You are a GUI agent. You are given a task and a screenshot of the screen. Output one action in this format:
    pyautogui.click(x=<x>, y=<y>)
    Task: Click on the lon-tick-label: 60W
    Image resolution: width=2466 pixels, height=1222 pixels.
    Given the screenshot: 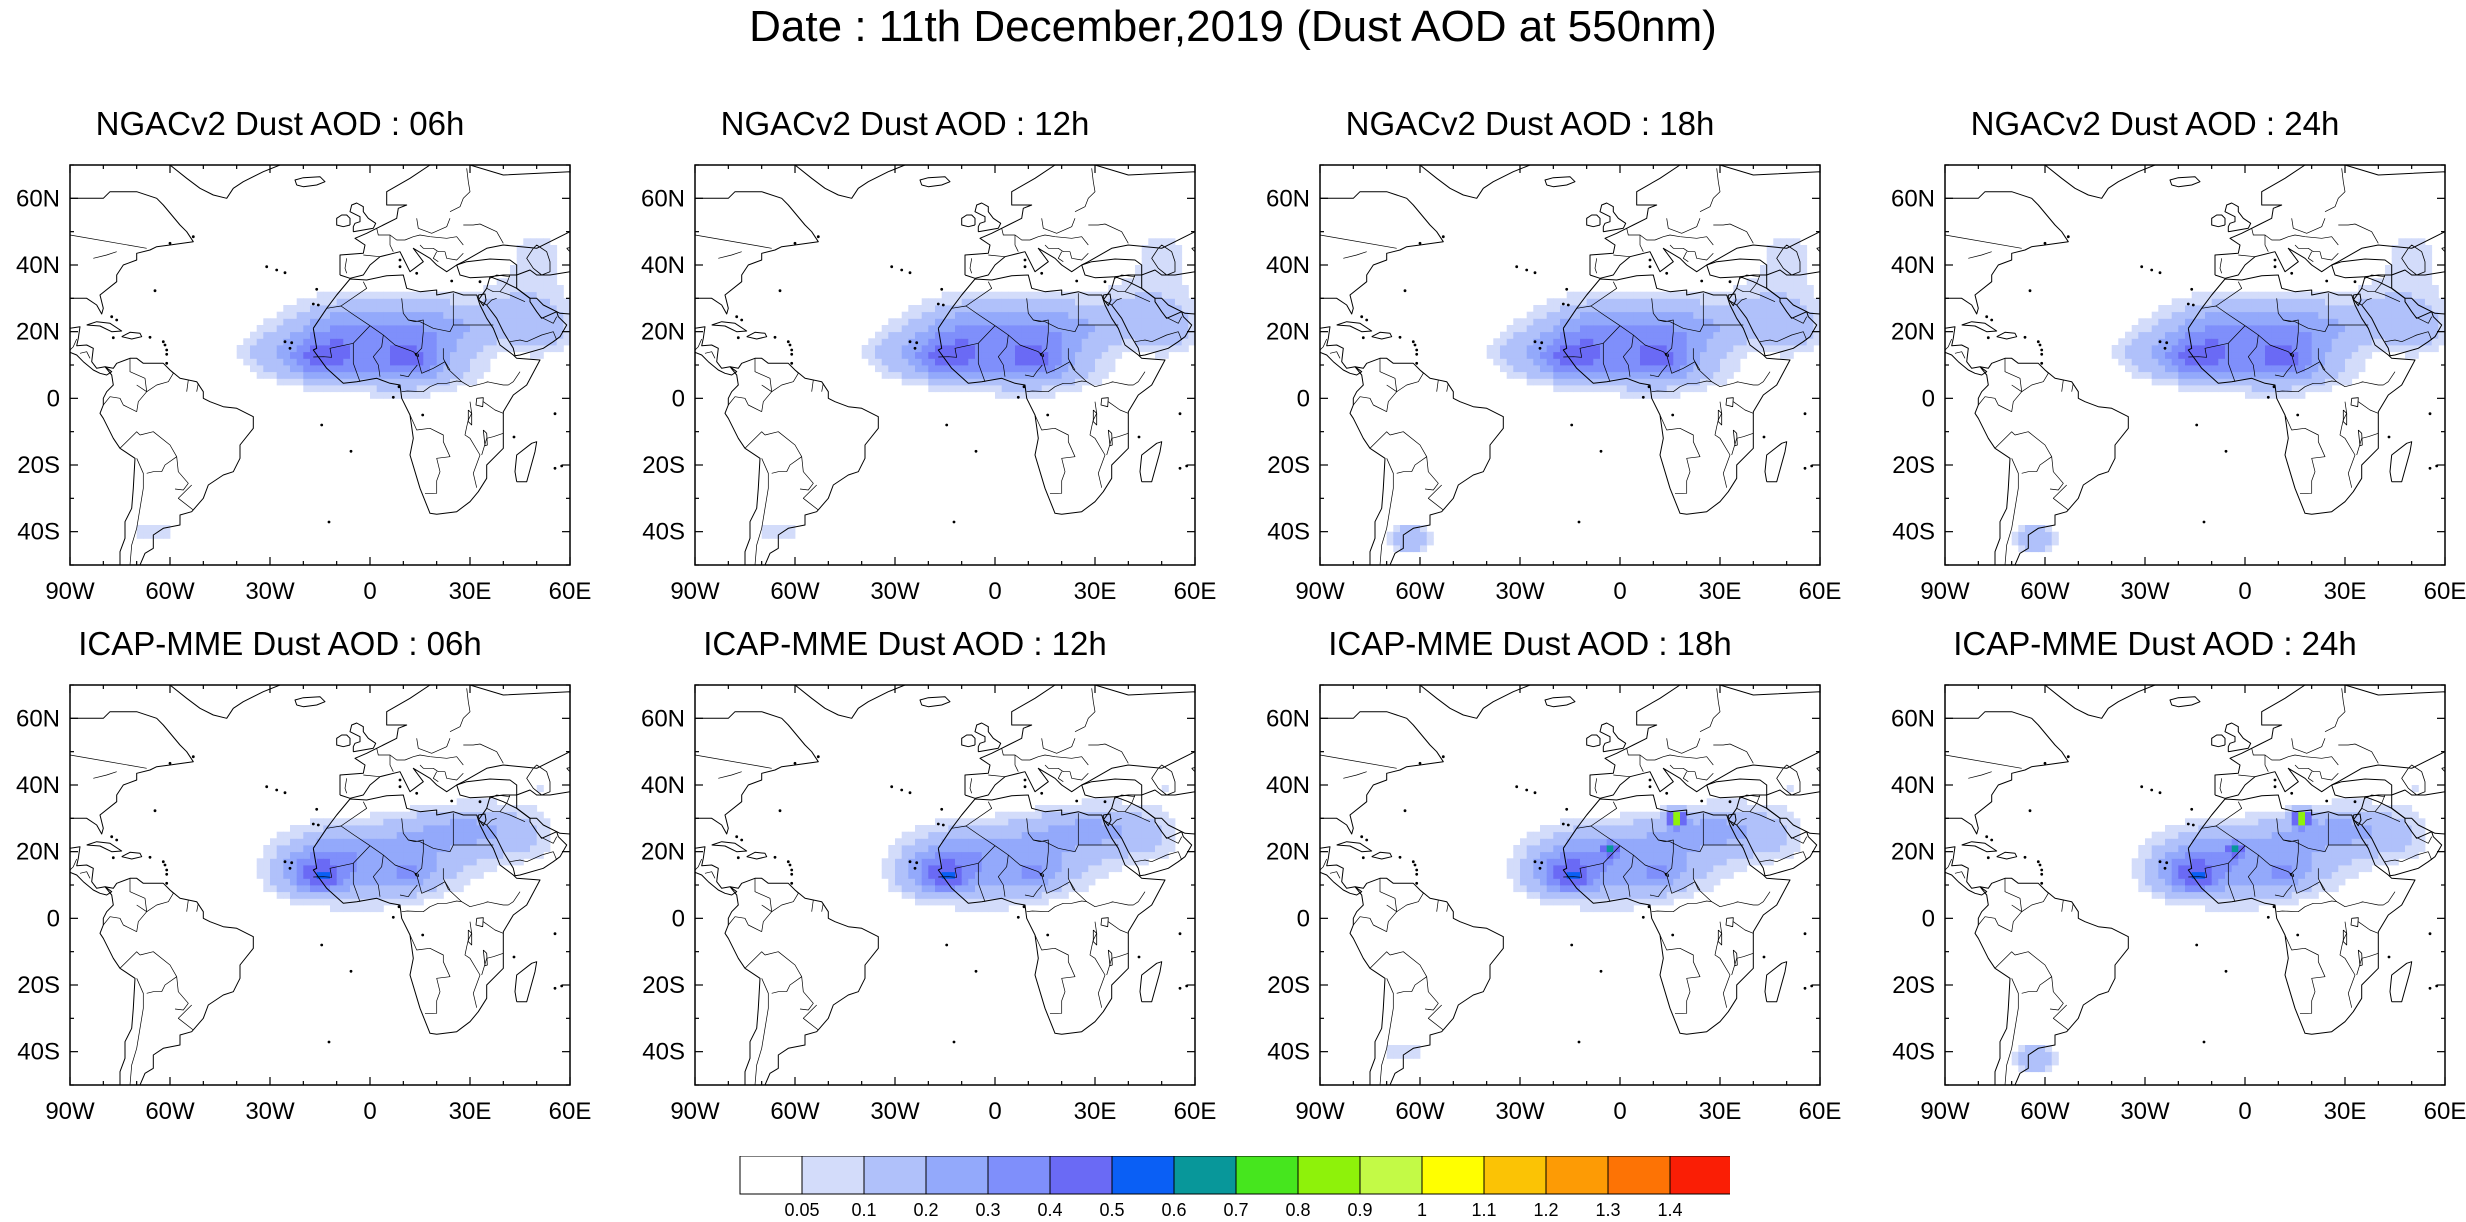 What is the action you would take?
    pyautogui.click(x=170, y=1111)
    